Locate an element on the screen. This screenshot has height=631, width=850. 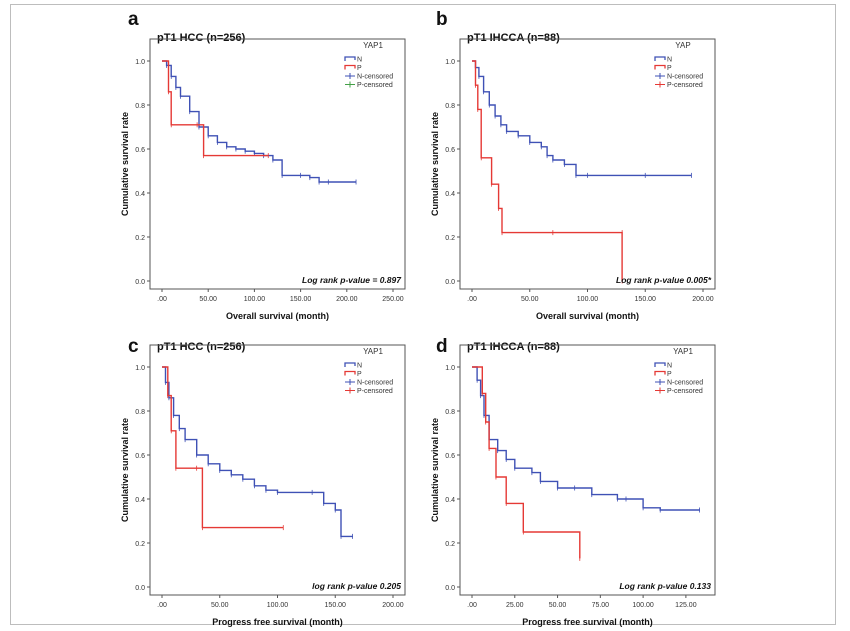
legend-title: YAP is located at coordinates (682, 45).